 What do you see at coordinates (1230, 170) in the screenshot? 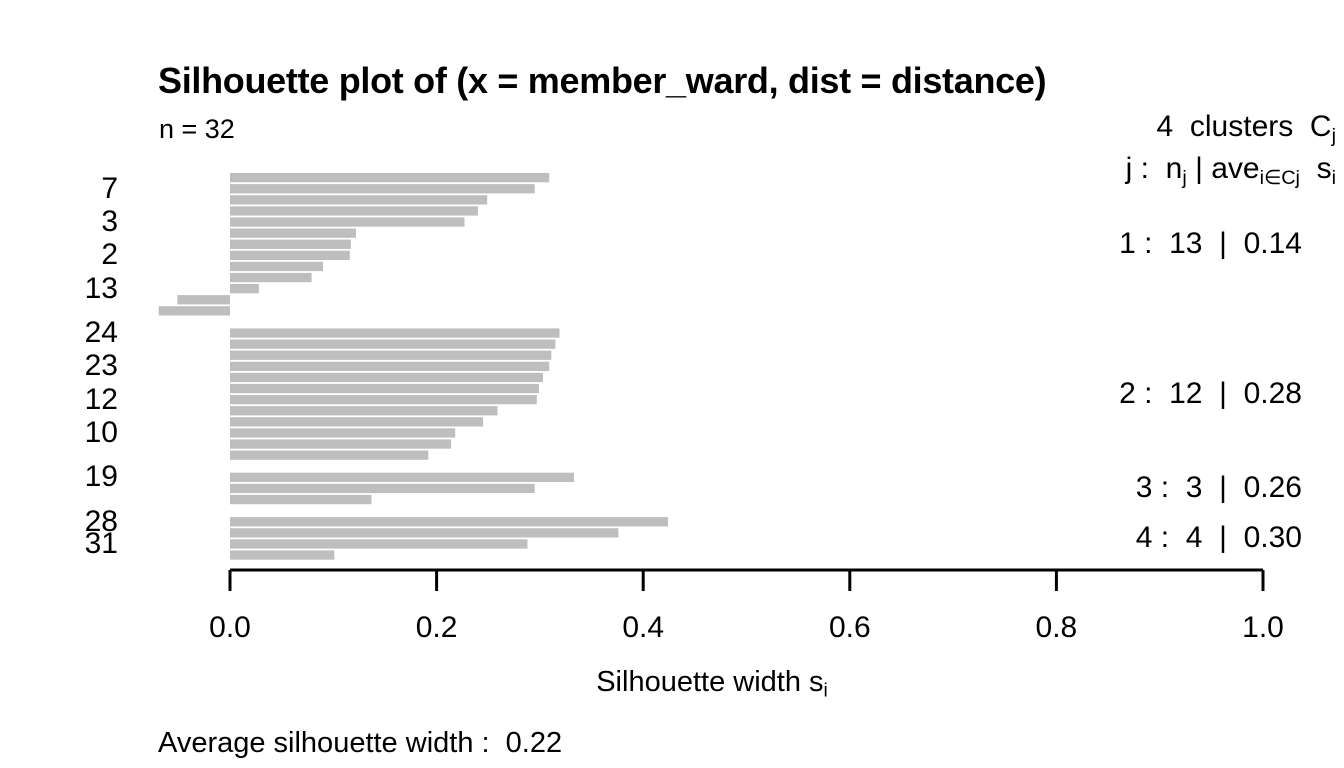
I see `cluster-legend-formula: j : nj | avei∈Cj si` at bounding box center [1230, 170].